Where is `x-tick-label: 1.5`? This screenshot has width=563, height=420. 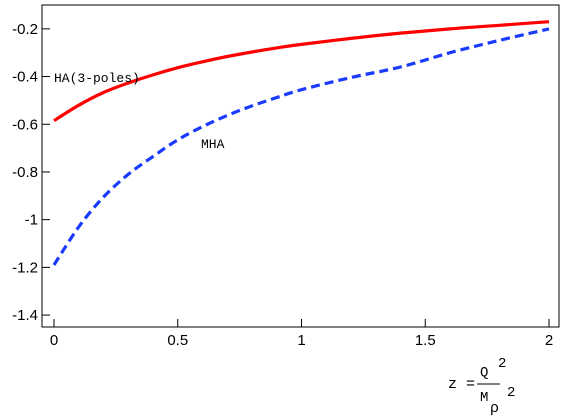 x-tick-label: 1.5 is located at coordinates (425, 340).